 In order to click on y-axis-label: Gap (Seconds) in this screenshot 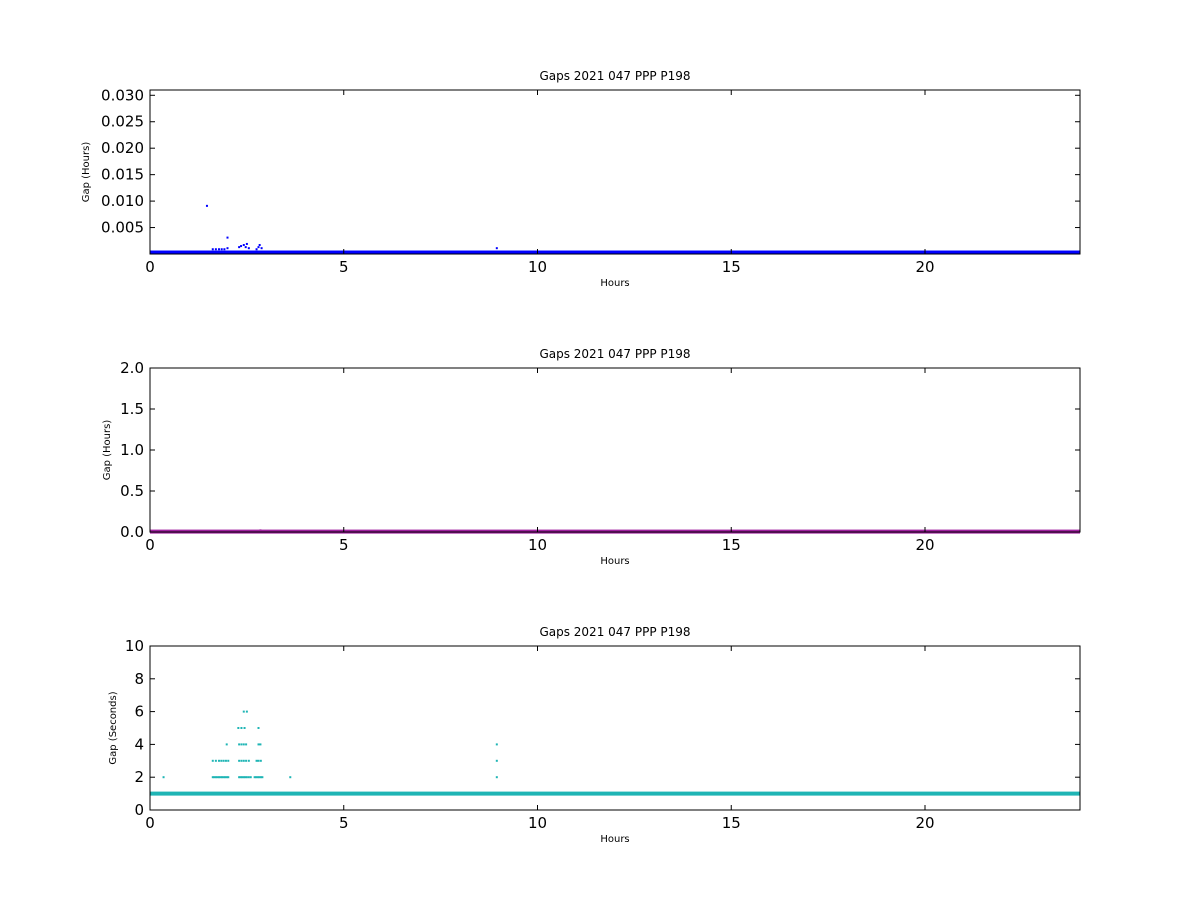, I will do `click(113, 727)`.